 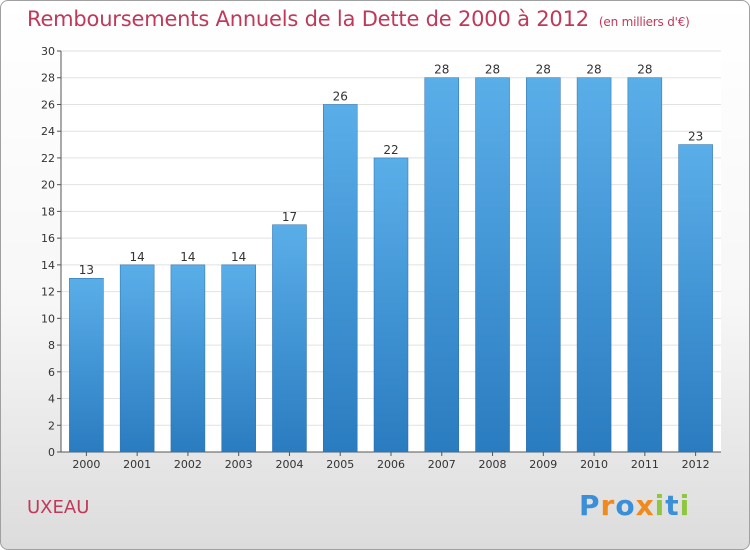 What do you see at coordinates (289, 464) in the screenshot?
I see `x-tick-label: 2004` at bounding box center [289, 464].